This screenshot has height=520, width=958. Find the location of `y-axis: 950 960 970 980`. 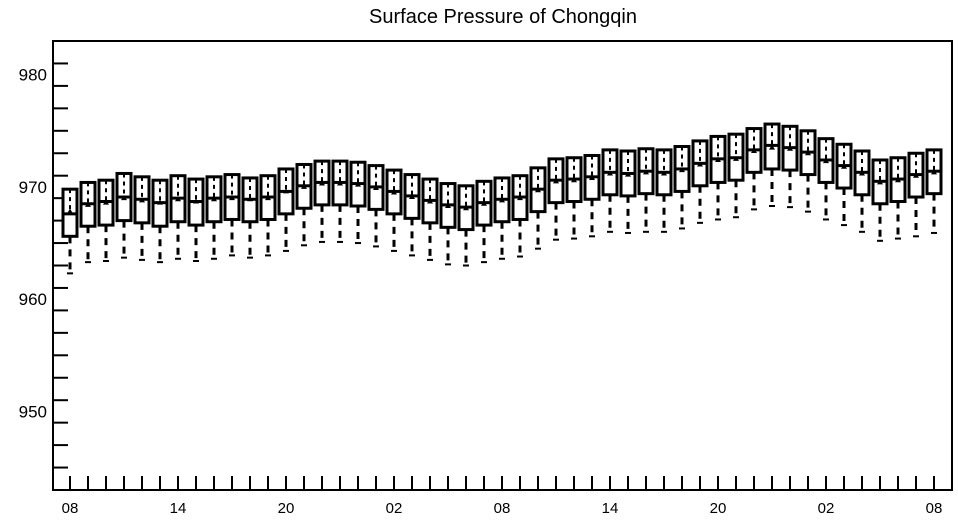

y-axis: 950 960 970 980 is located at coordinates (43, 265).